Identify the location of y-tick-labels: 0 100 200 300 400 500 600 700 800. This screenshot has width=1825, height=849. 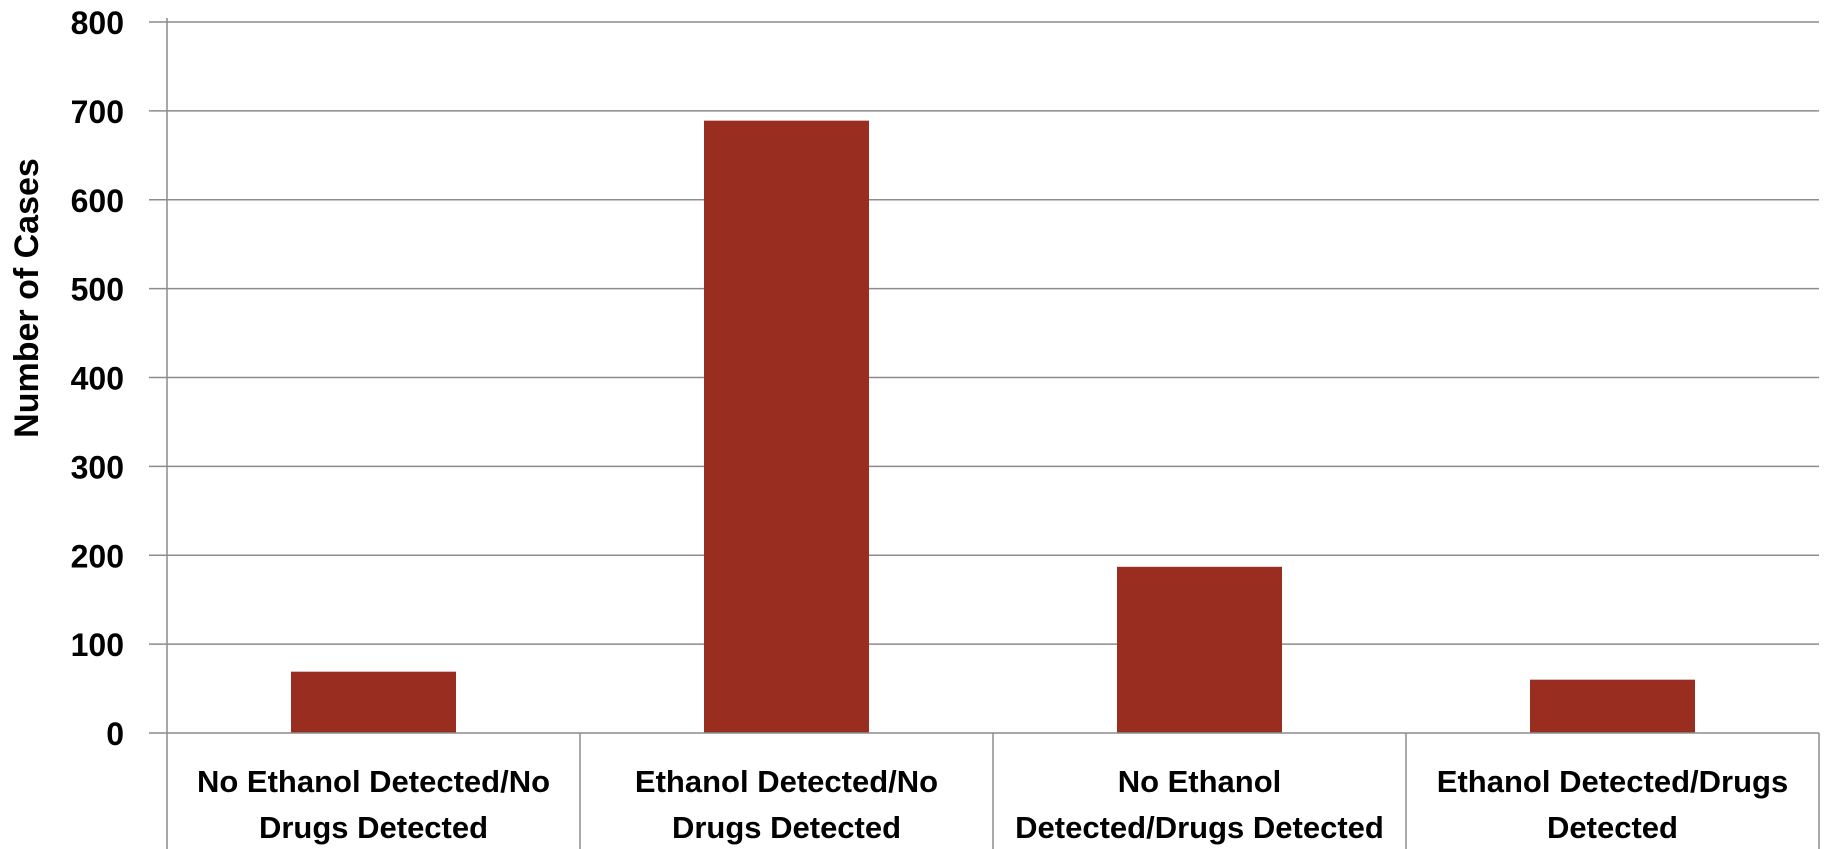
(97, 378).